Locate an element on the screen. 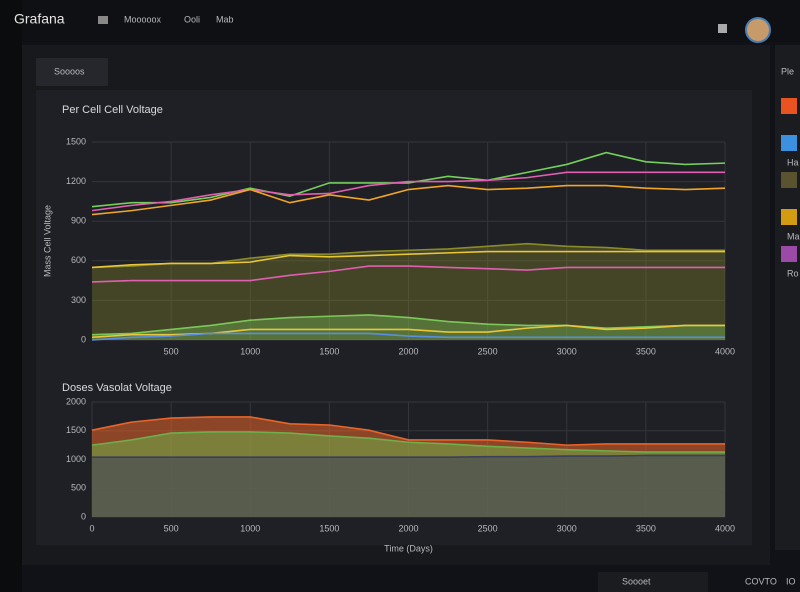  x-axis-label: Time (Days) is located at coordinates (408, 548).